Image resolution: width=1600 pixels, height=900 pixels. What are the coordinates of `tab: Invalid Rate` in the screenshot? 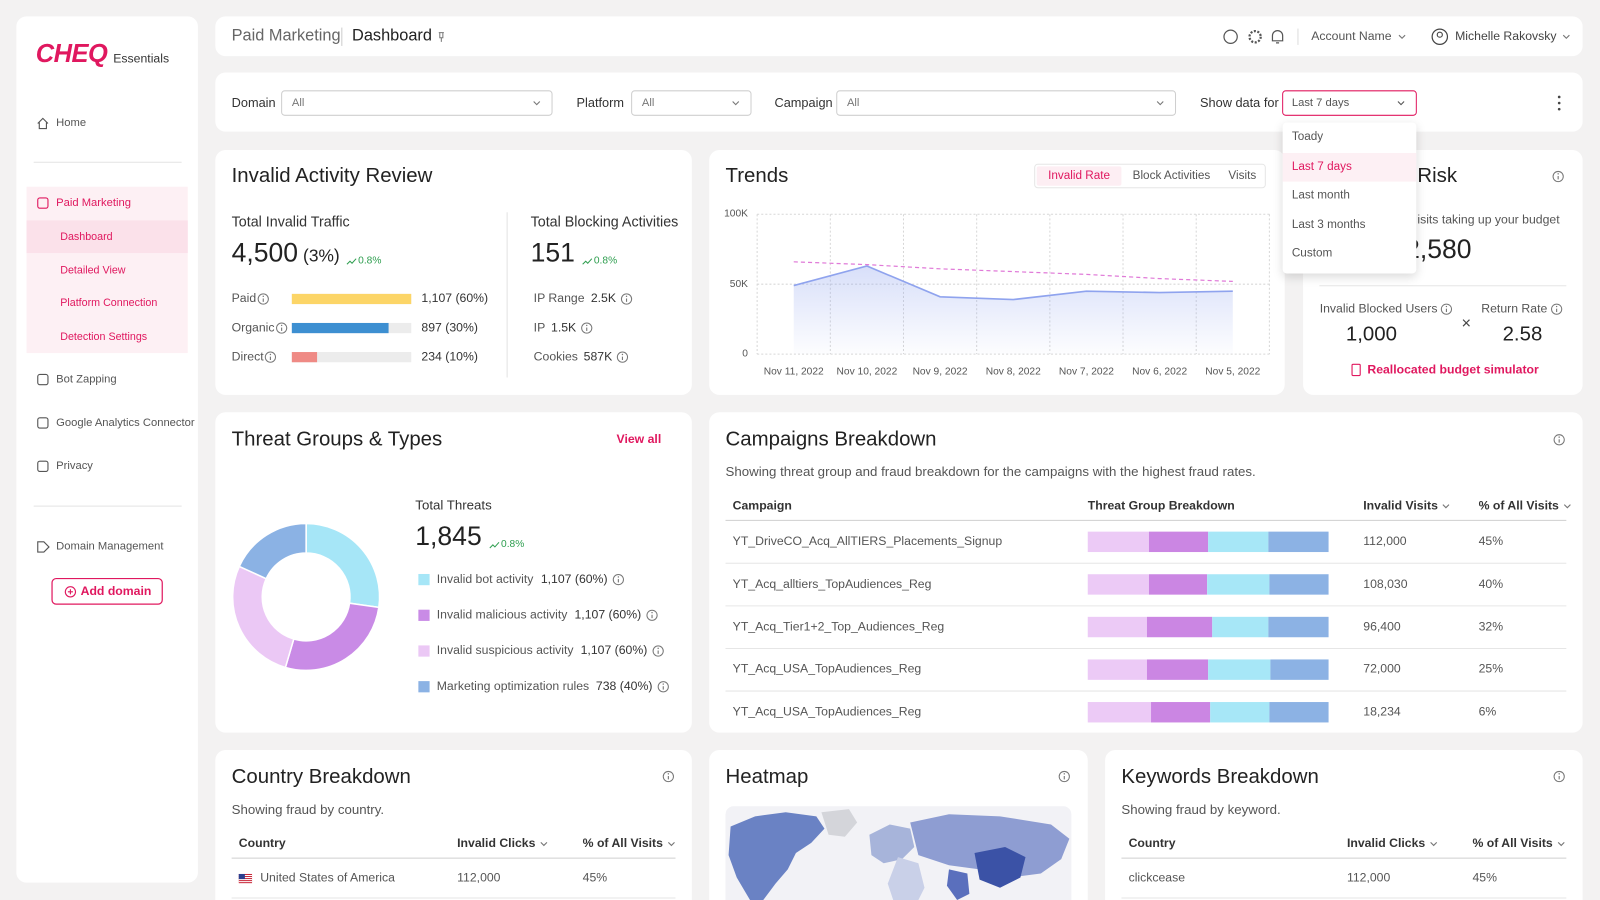 It's located at (1079, 175).